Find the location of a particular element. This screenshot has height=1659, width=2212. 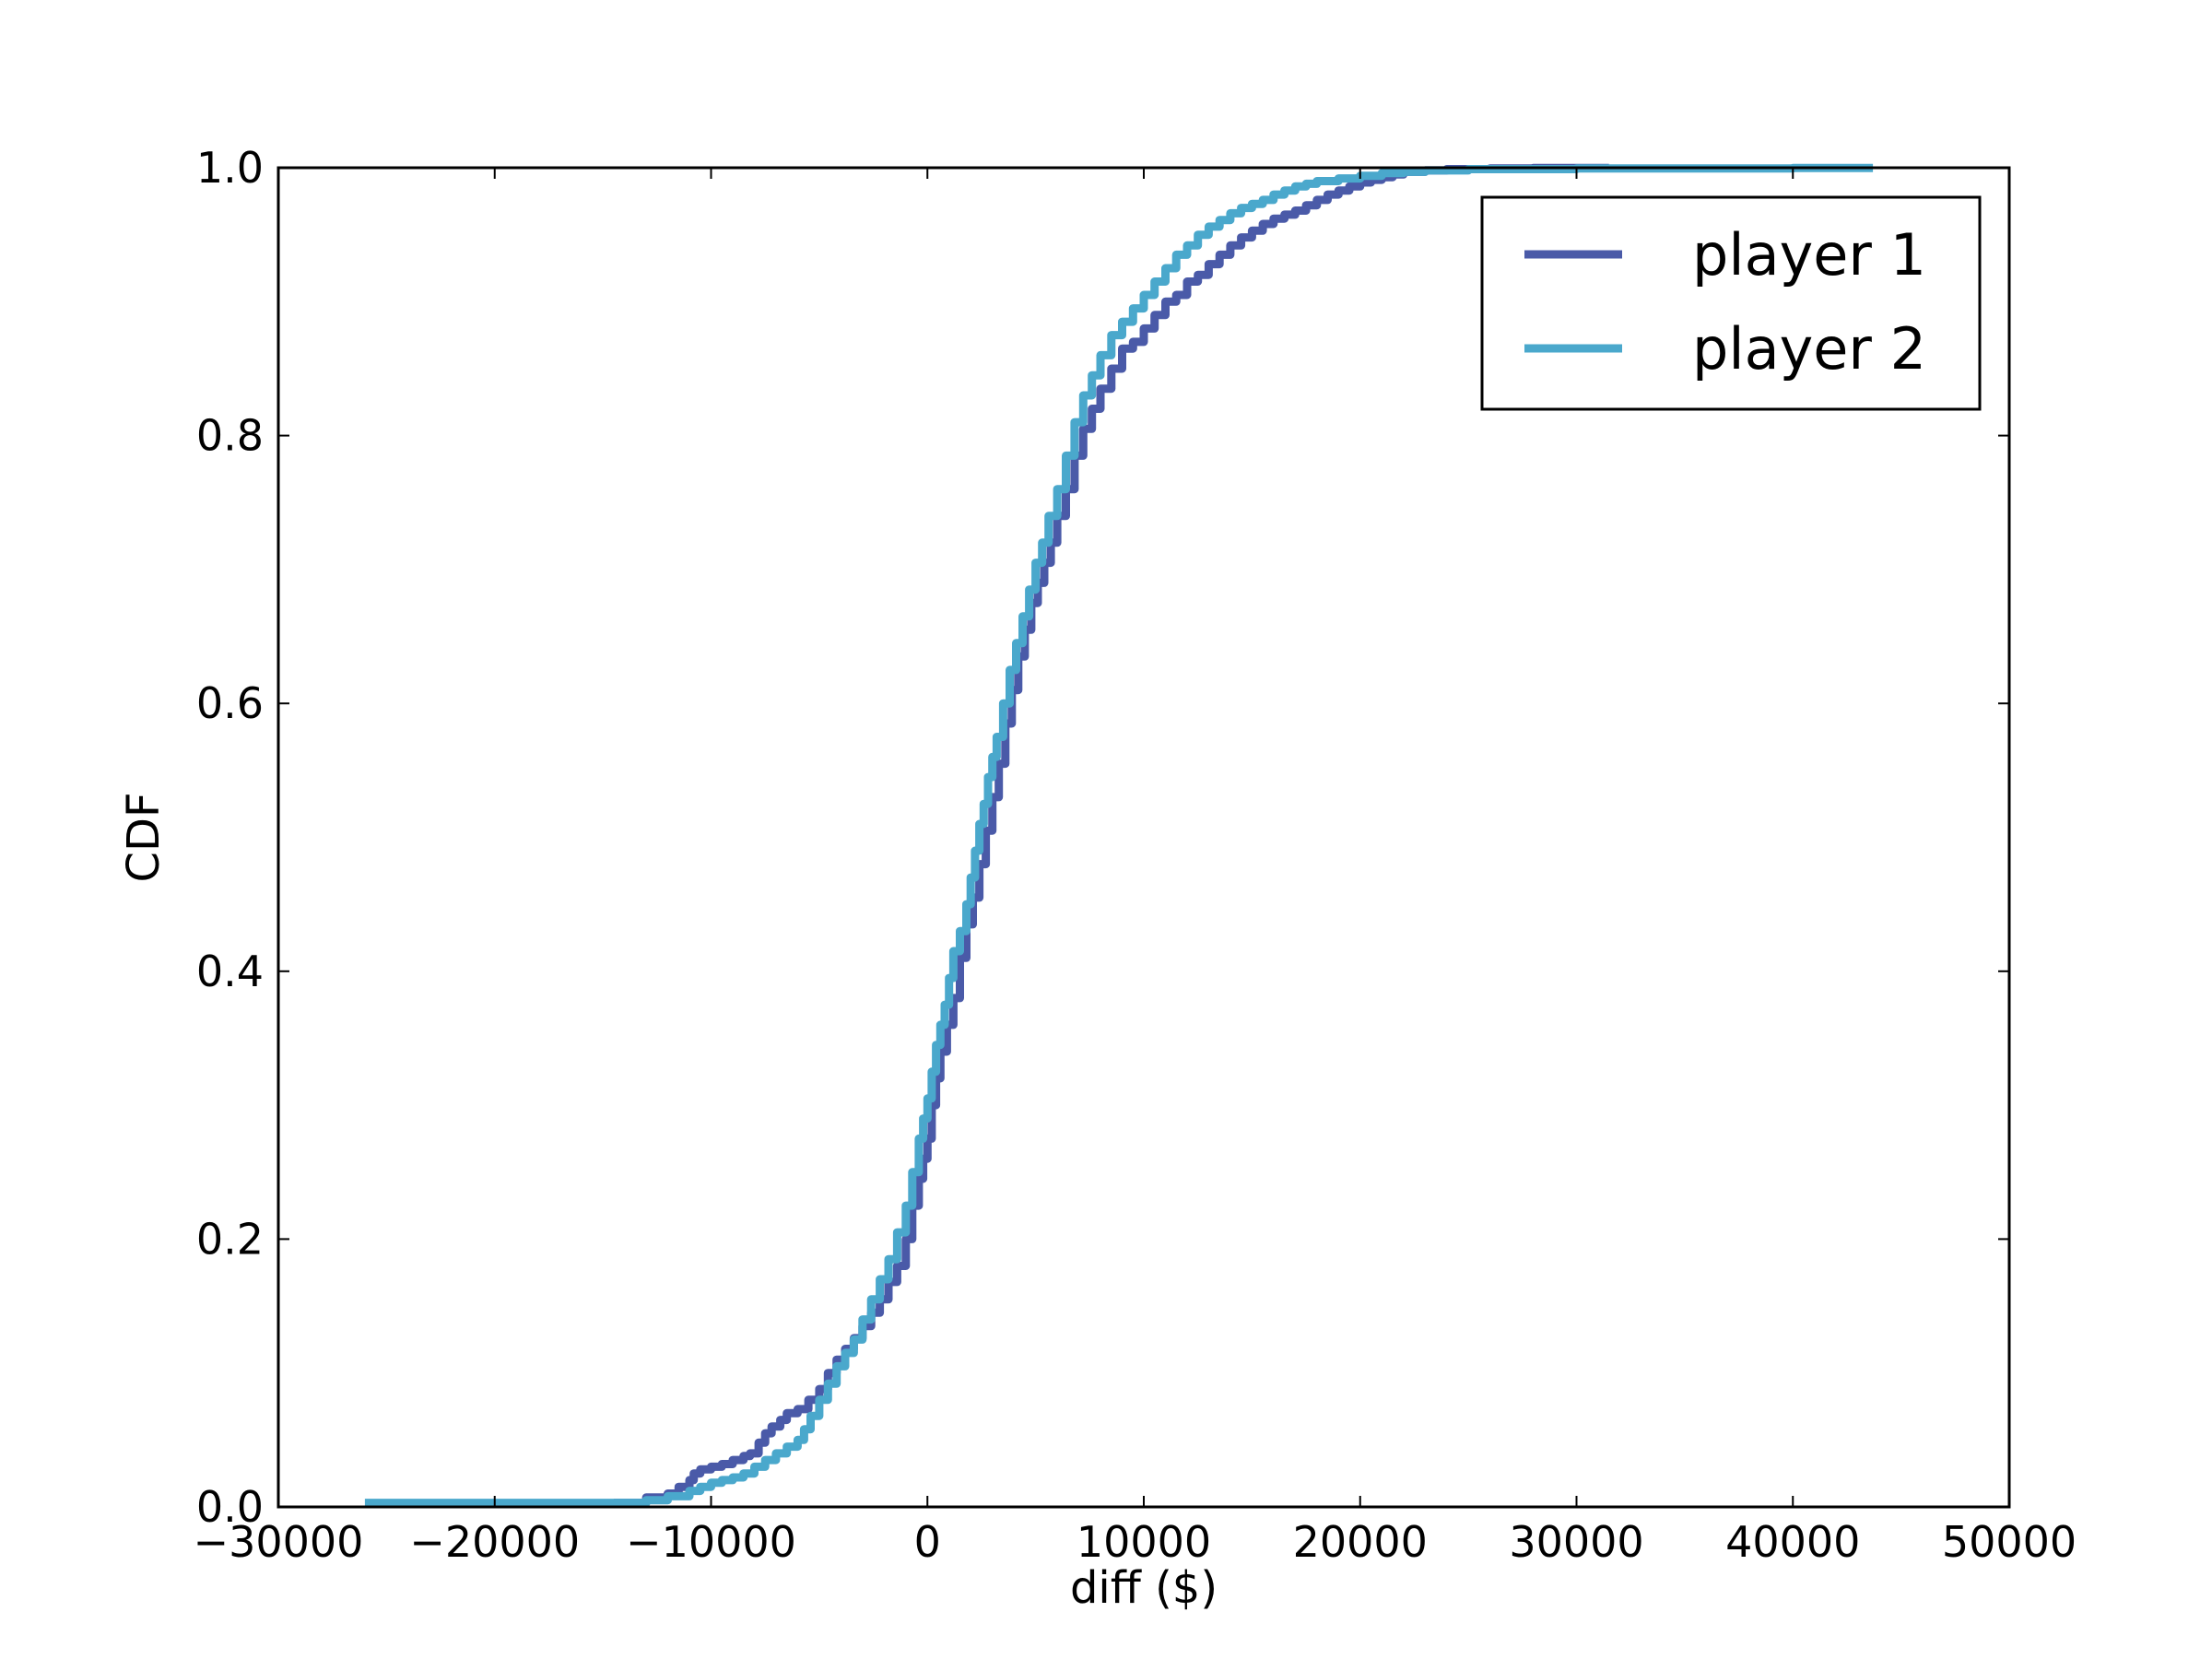

legend-label-2: player 2 is located at coordinates (1809, 348).